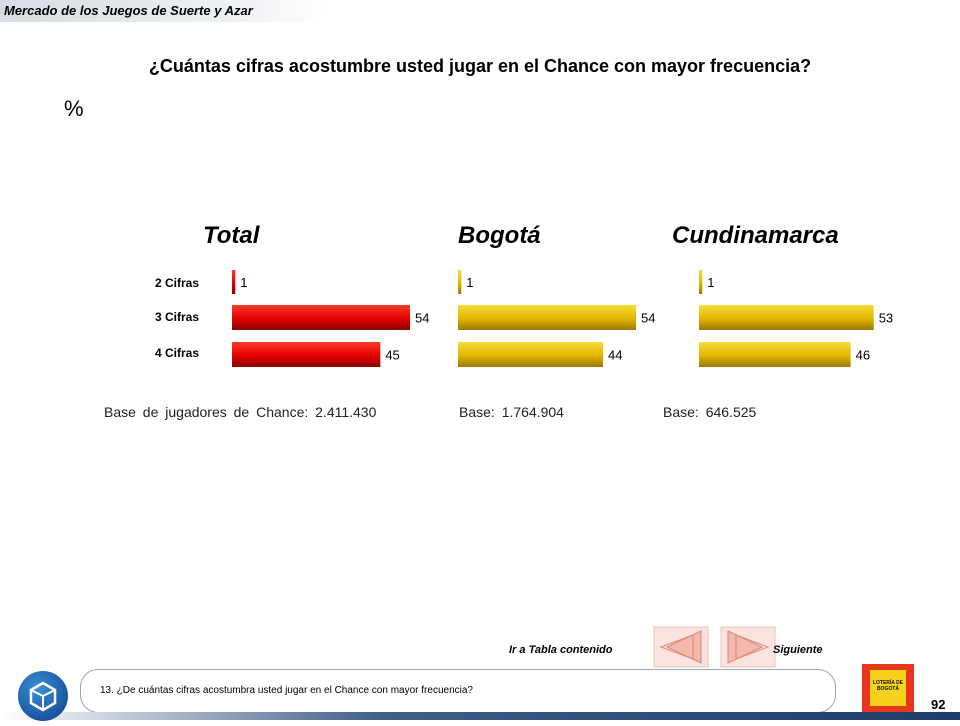 The height and width of the screenshot is (726, 960). I want to click on category-label-4-cifras: 4 Cifras, so click(177, 353).